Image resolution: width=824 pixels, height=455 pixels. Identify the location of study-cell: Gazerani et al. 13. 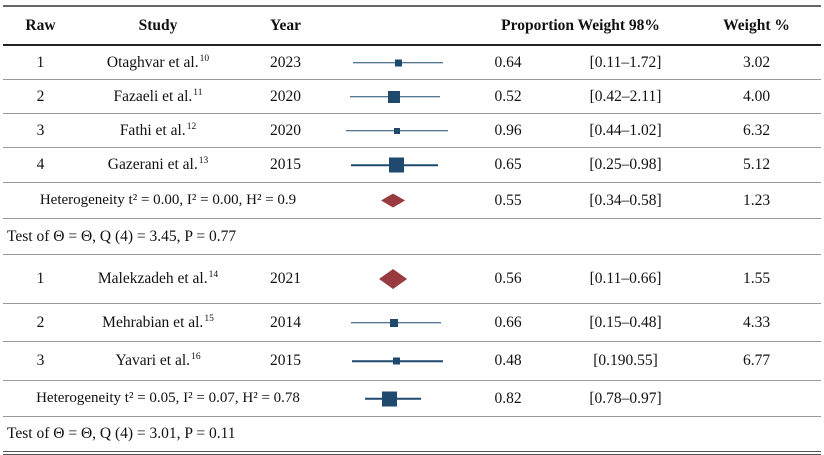
(158, 165).